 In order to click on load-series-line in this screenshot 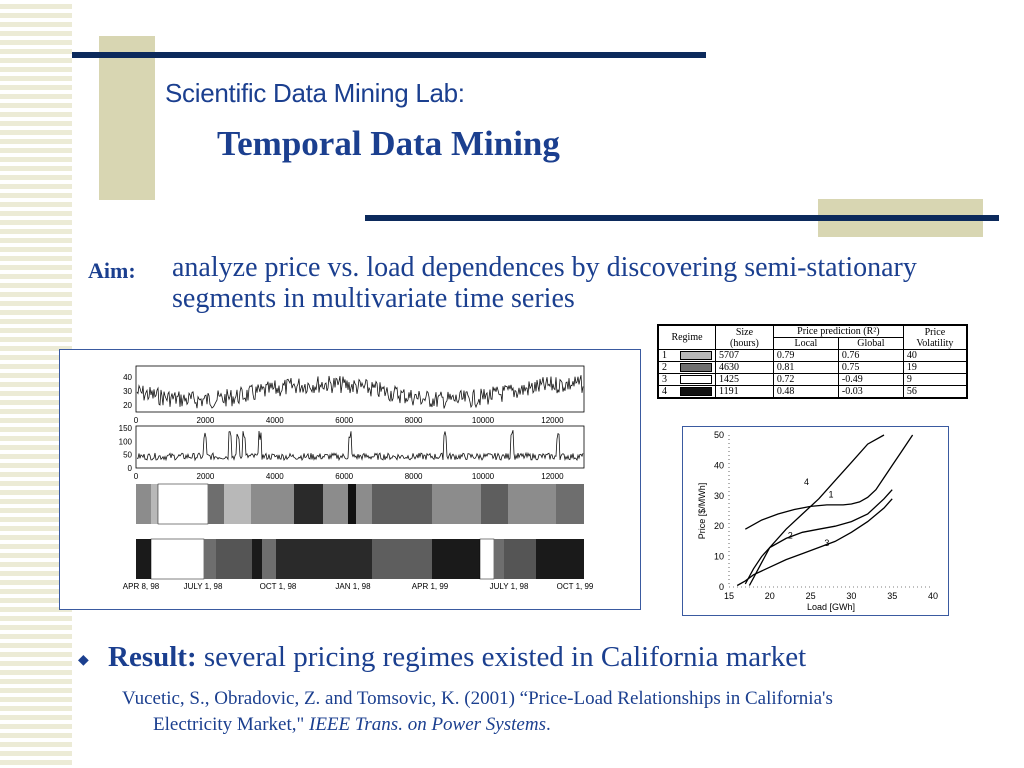, I will do `click(360, 392)`.